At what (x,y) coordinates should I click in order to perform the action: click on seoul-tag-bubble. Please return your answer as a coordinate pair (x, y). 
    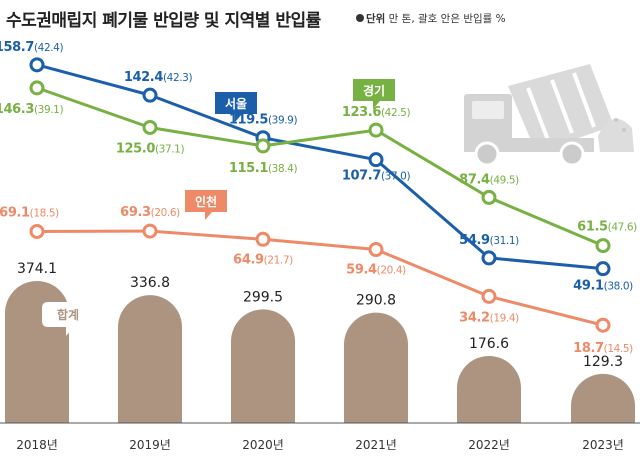
    Looking at the image, I should click on (236, 107).